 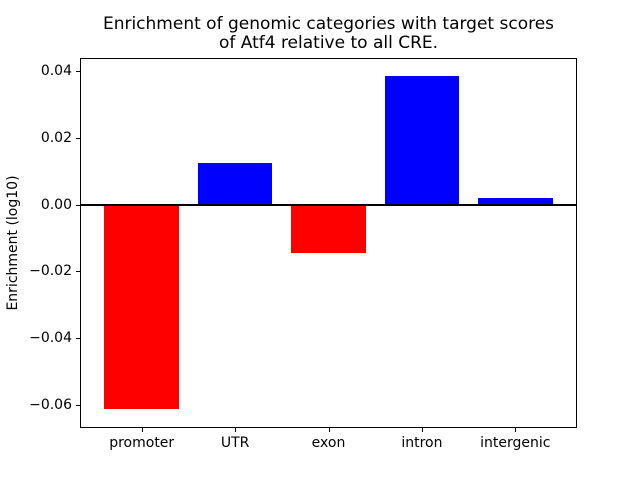 What do you see at coordinates (56, 137) in the screenshot?
I see `y-tick-label: 0.02` at bounding box center [56, 137].